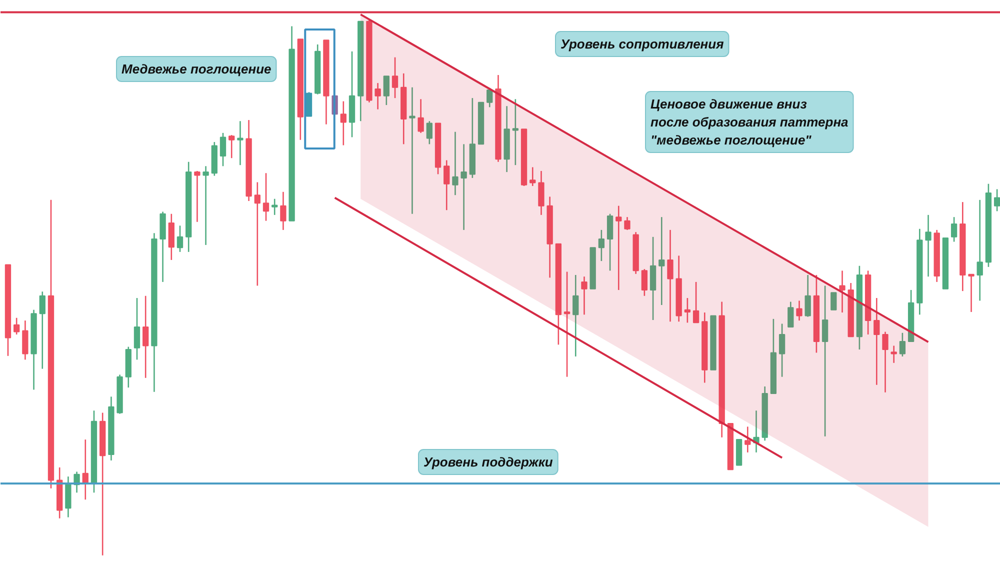 Image resolution: width=1000 pixels, height=587 pixels. I want to click on annotation: Ценовое движение вниз после образования паттерна "медвежье поглощение", so click(749, 122).